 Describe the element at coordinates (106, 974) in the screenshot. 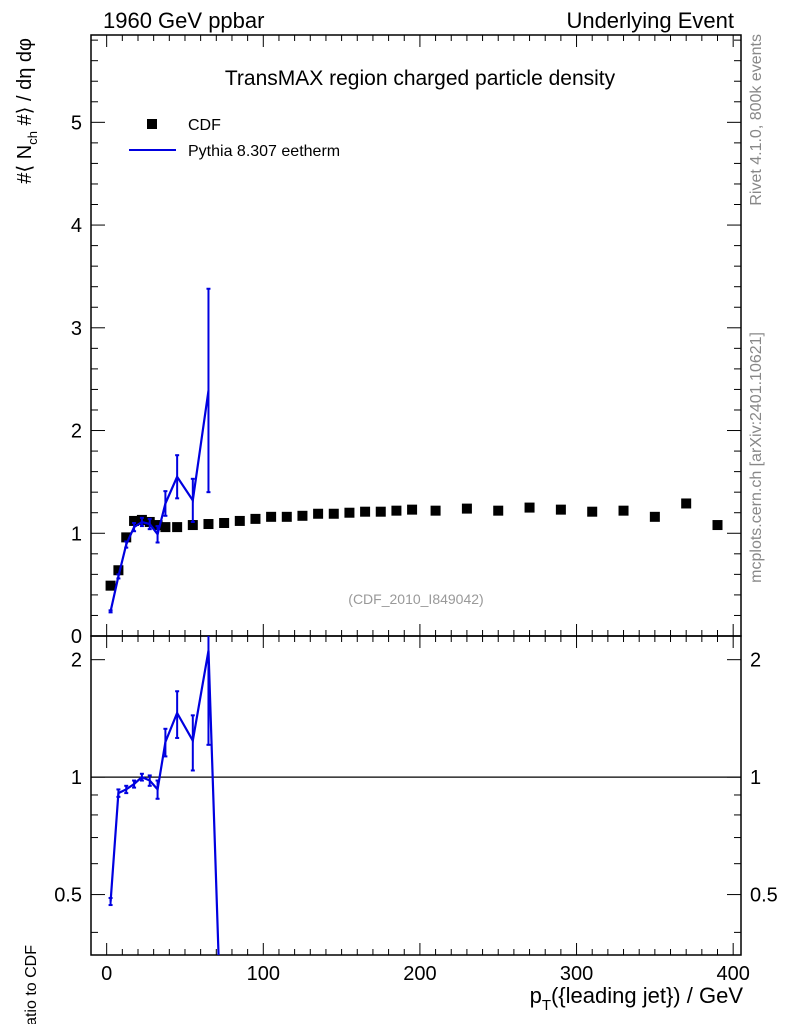

I see `x-tick-label: 0` at that location.